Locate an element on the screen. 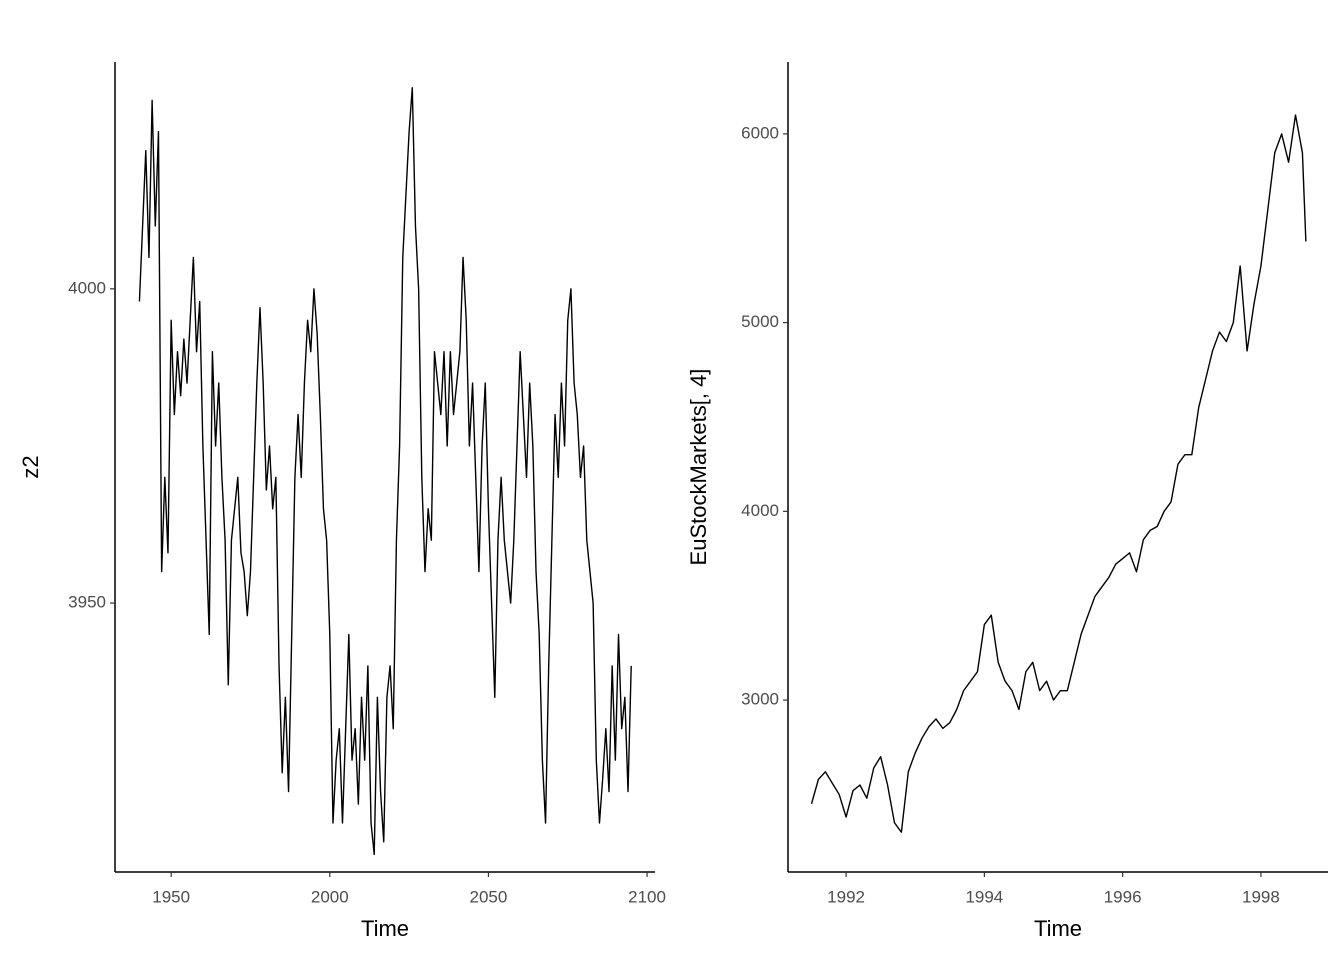  y-tick-label: 6000 is located at coordinates (760, 132).